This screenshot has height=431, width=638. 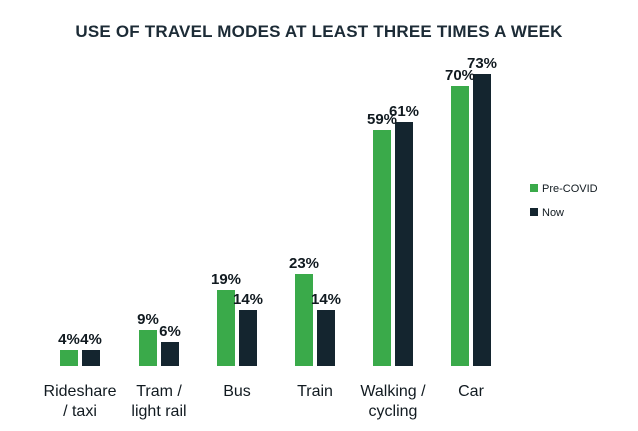 What do you see at coordinates (393, 391) in the screenshot?
I see `category-label: Walking /` at bounding box center [393, 391].